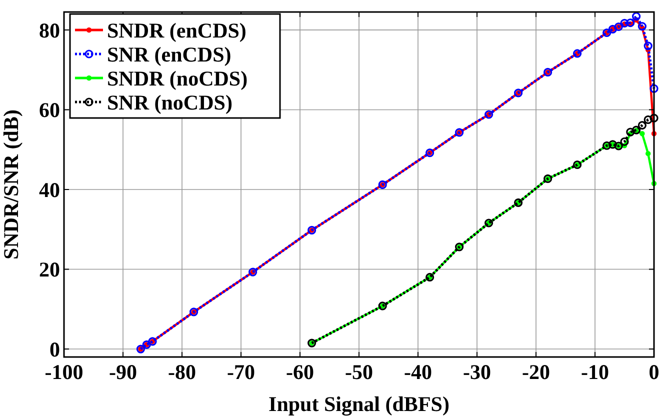 This screenshot has height=417, width=659. Describe the element at coordinates (653, 372) in the screenshot. I see `x-tick-label: 0` at that location.